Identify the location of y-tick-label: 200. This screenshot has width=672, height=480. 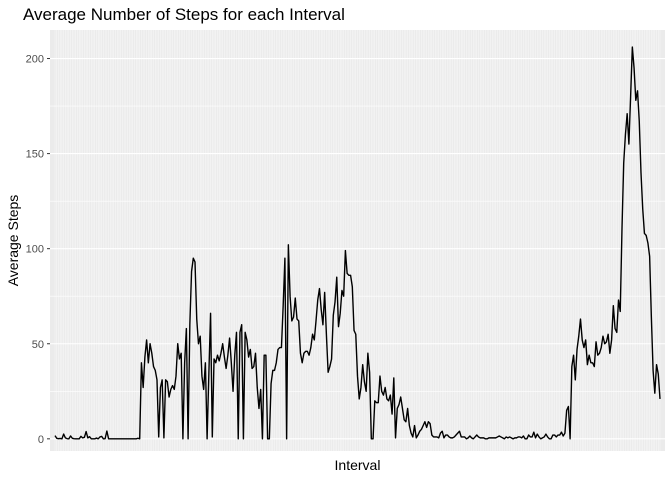
(35, 60).